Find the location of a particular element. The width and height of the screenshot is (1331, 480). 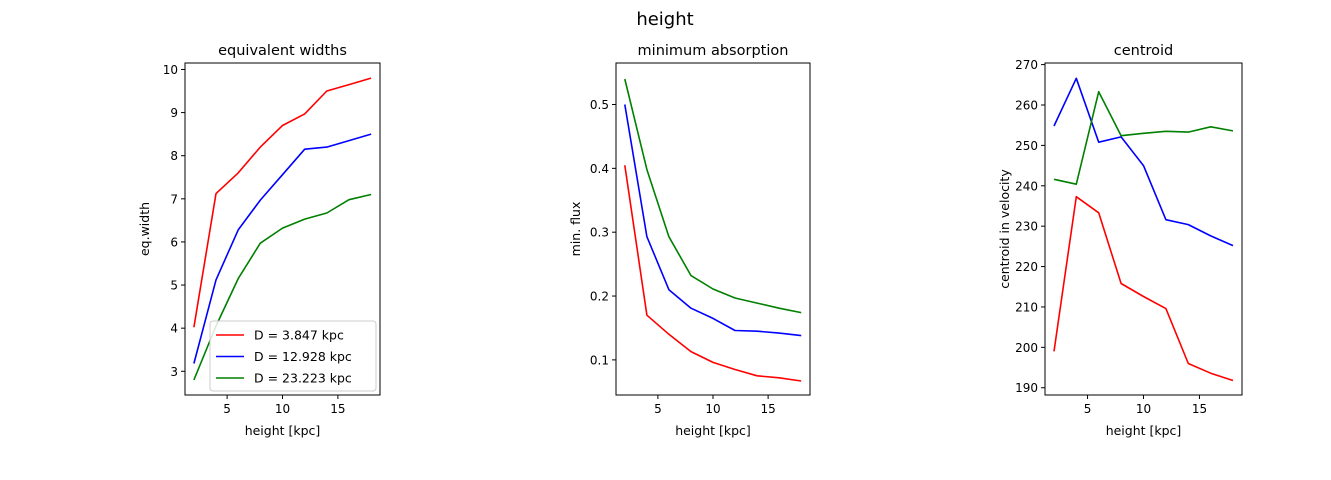

y-tick-label: 250 is located at coordinates (1026, 146).